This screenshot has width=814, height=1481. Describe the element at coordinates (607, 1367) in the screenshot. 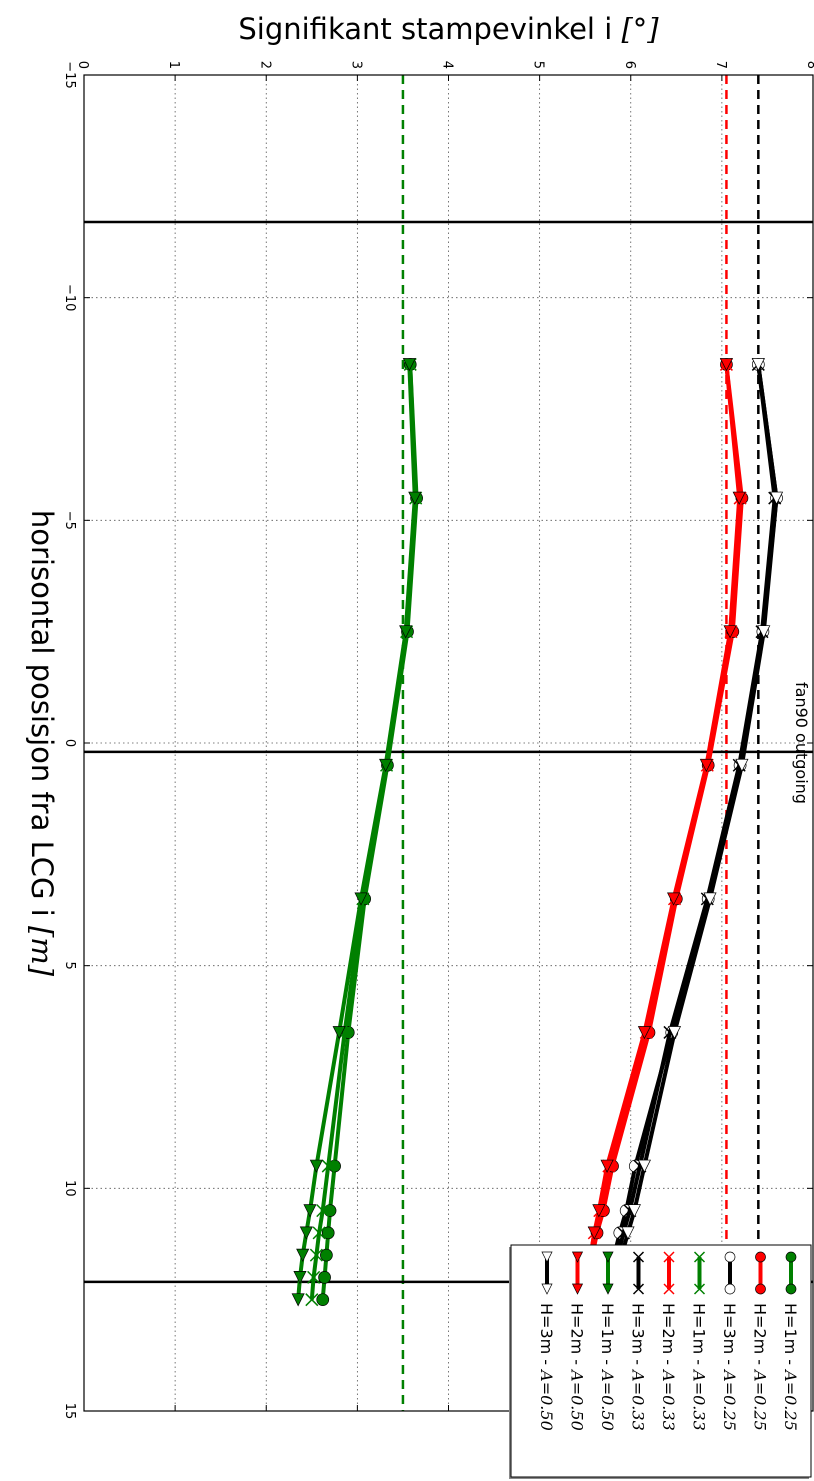

I see `legend-label: H=1m - A=0.50` at that location.